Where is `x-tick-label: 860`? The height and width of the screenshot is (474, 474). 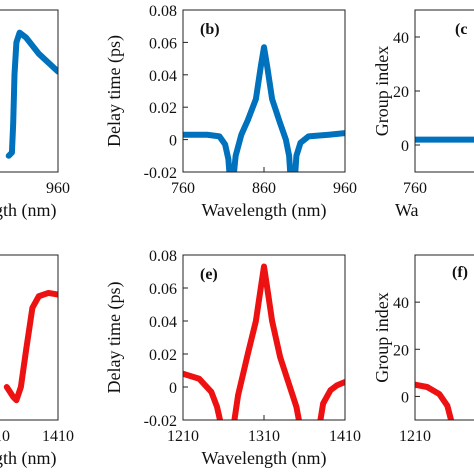
x-tick-label: 860 is located at coordinates (264, 188).